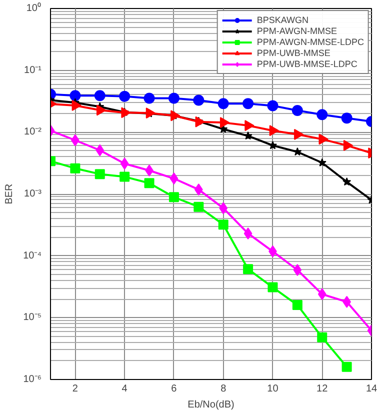 The height and width of the screenshot is (419, 379). I want to click on y-tick-label: 10⁰, so click(34, 8).